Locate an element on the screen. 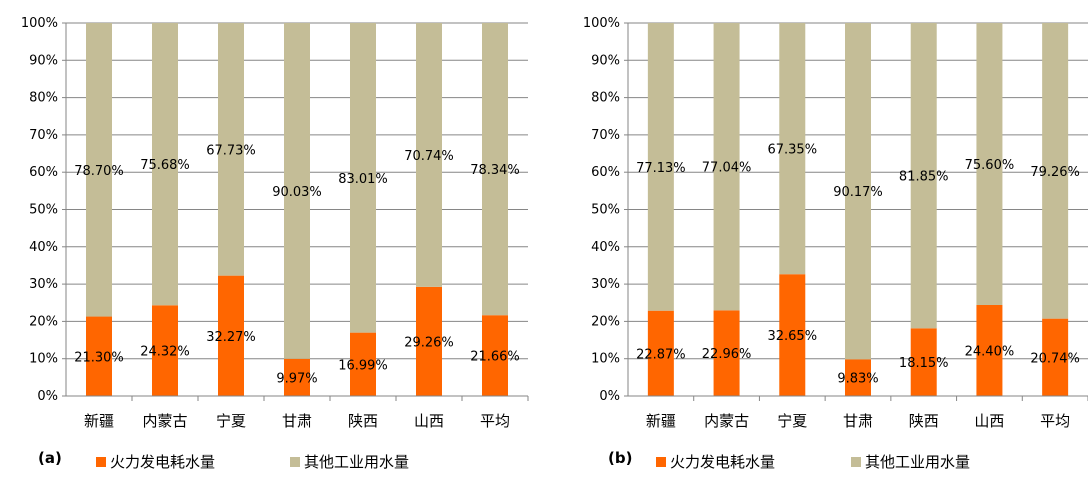 The height and width of the screenshot is (493, 1088). data-label-thermal: 32.27% is located at coordinates (231, 337).